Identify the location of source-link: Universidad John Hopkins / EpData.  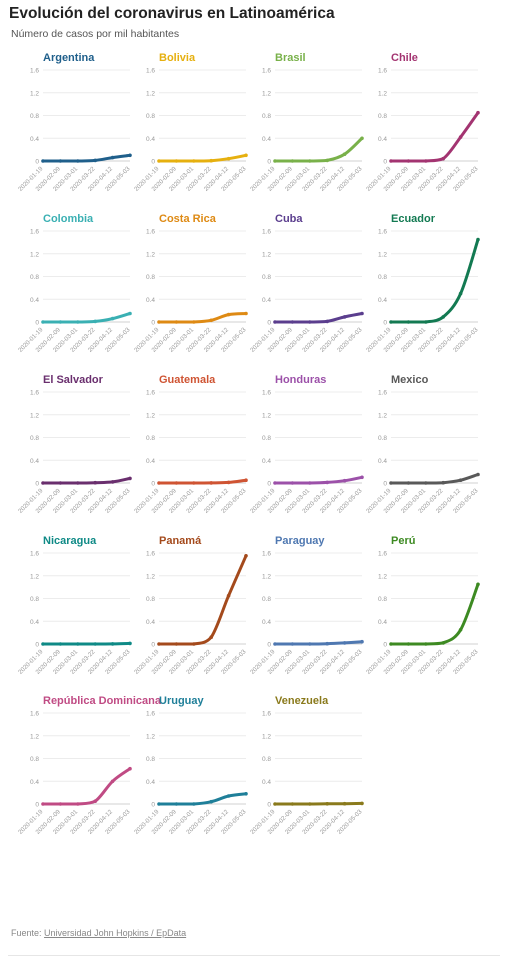
(115, 933).